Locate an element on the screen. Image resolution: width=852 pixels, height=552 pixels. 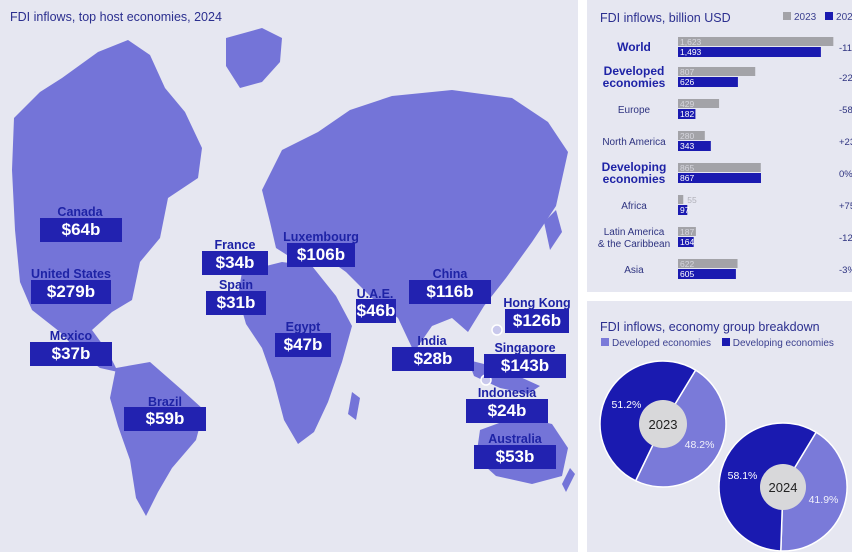
legend-label-2024: 2024 is located at coordinates (844, 17).